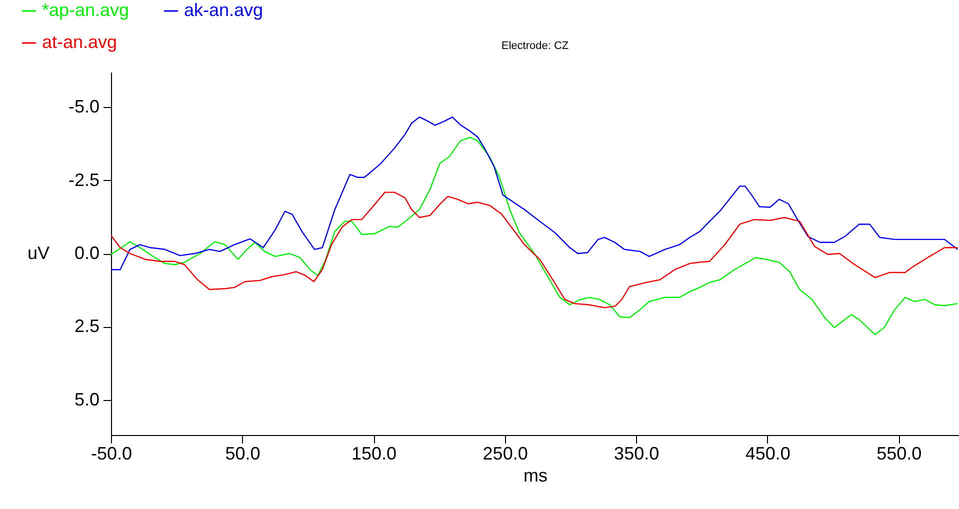 The width and height of the screenshot is (959, 509). Describe the element at coordinates (899, 454) in the screenshot. I see `x-tick-label: 550.0` at that location.